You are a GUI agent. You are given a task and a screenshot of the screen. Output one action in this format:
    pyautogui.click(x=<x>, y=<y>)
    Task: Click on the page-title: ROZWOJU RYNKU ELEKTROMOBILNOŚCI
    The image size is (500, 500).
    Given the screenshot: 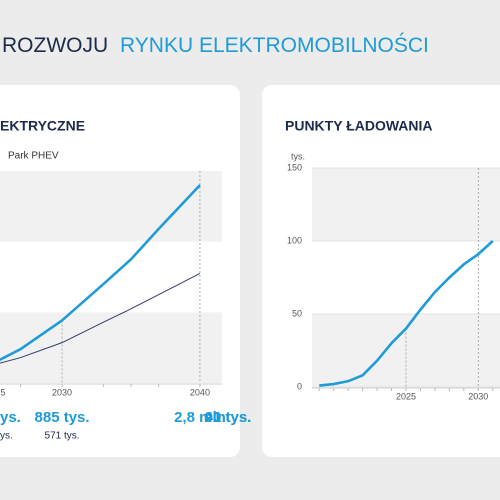 What is the action you would take?
    pyautogui.click(x=215, y=45)
    